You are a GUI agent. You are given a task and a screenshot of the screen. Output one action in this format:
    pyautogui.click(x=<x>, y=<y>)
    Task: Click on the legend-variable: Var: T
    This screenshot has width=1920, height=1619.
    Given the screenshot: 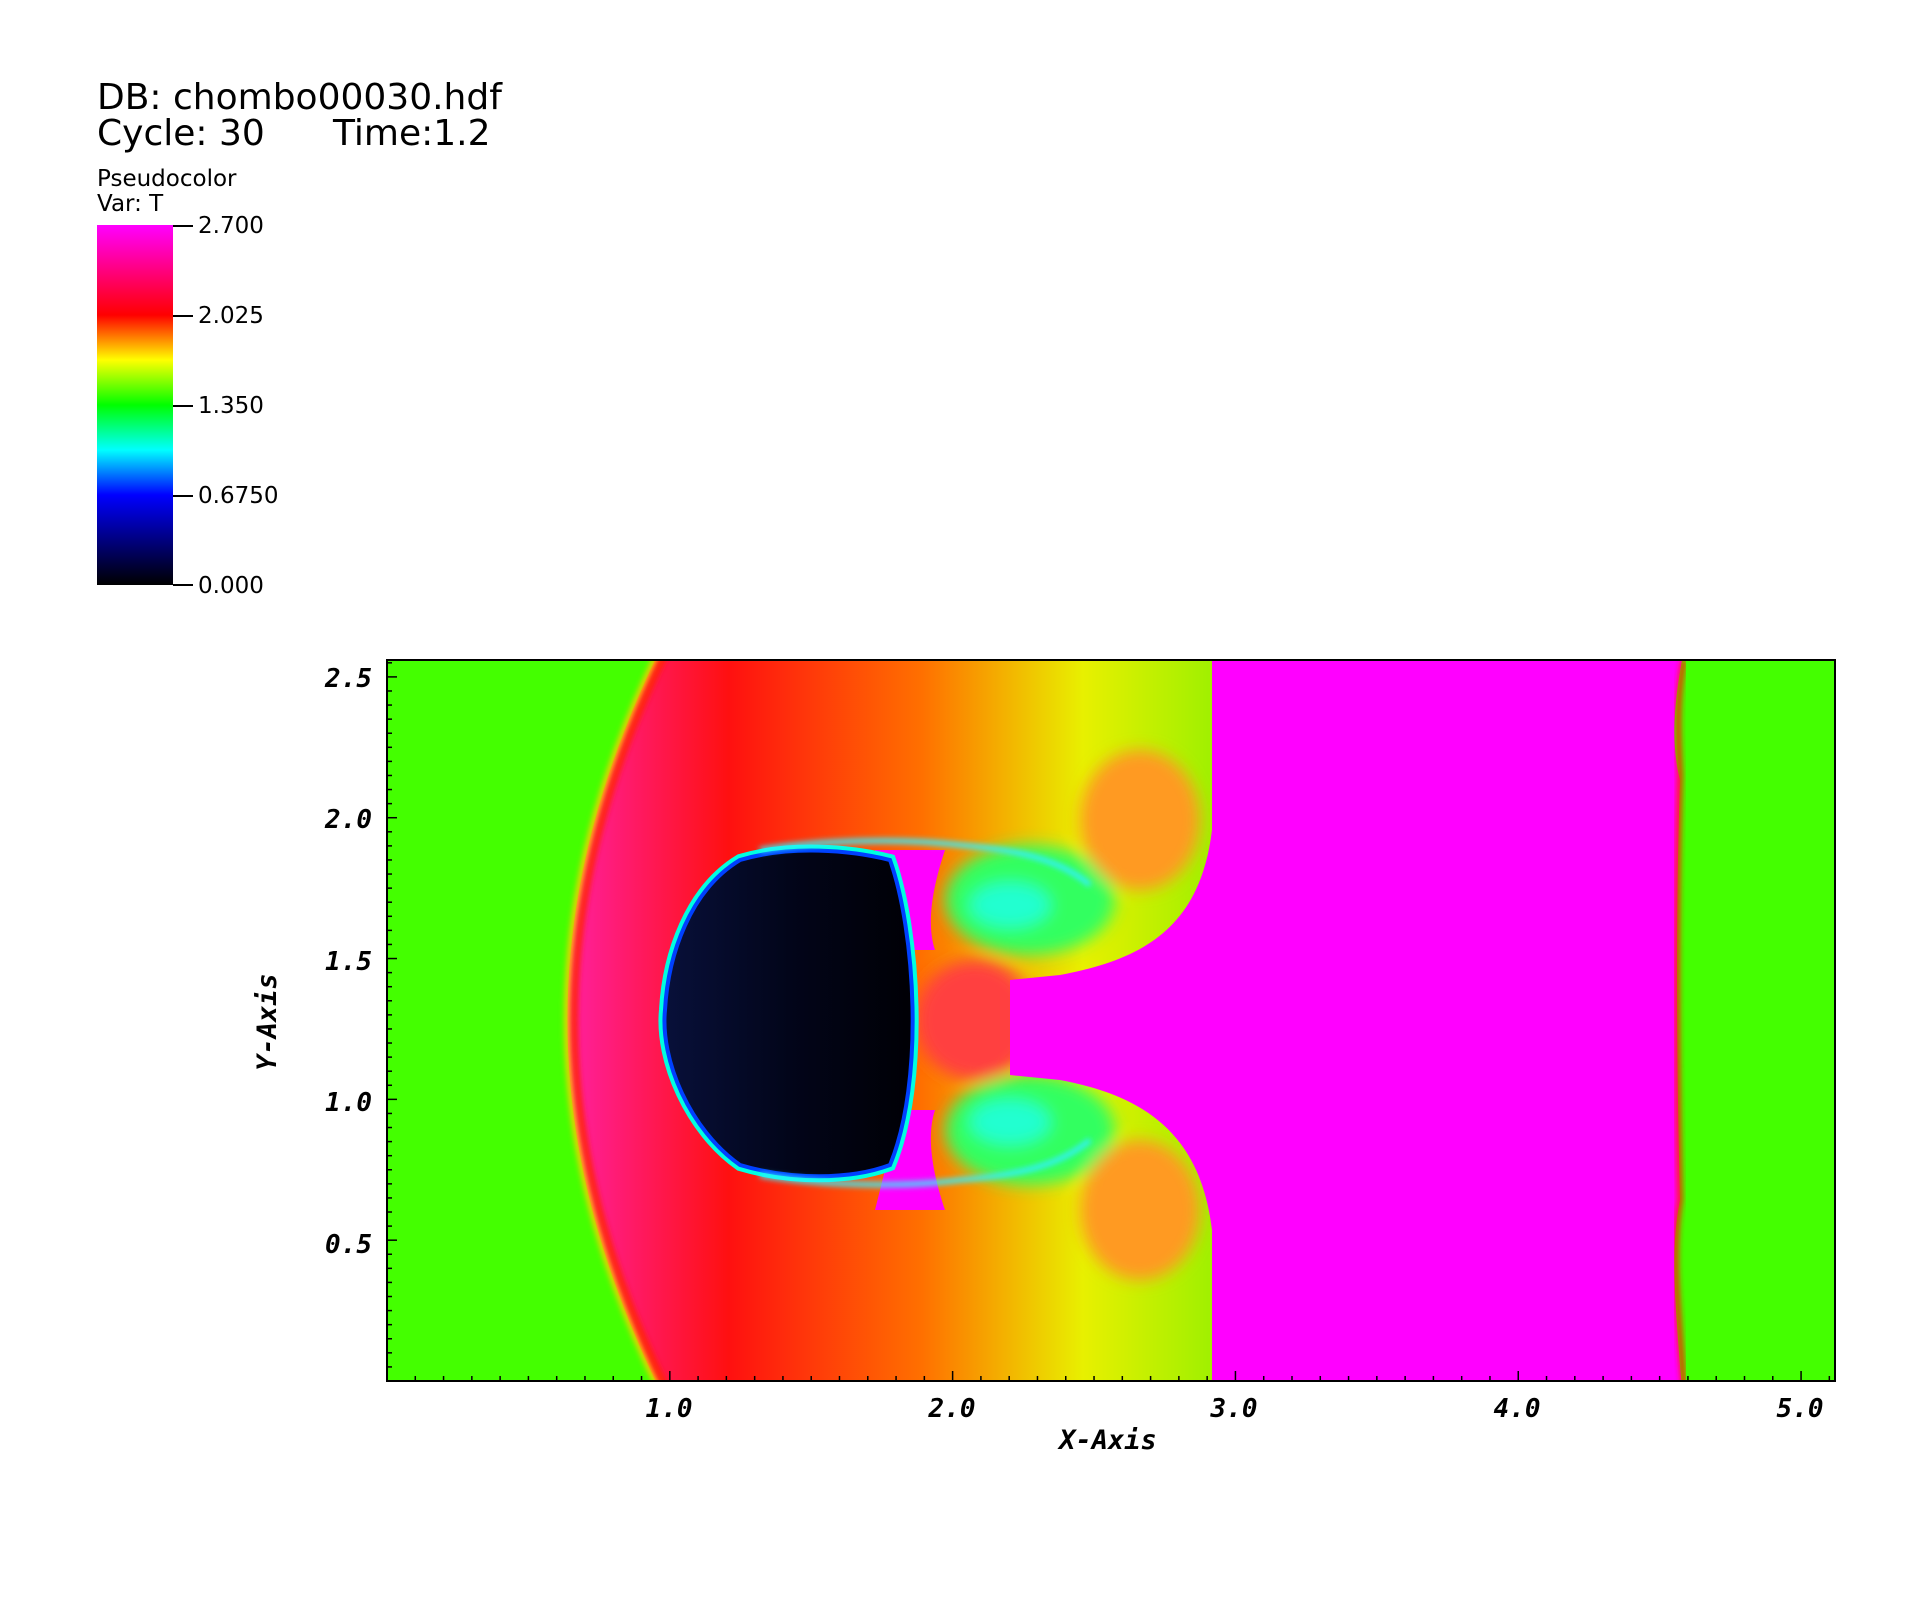 What is the action you would take?
    pyautogui.click(x=130, y=204)
    